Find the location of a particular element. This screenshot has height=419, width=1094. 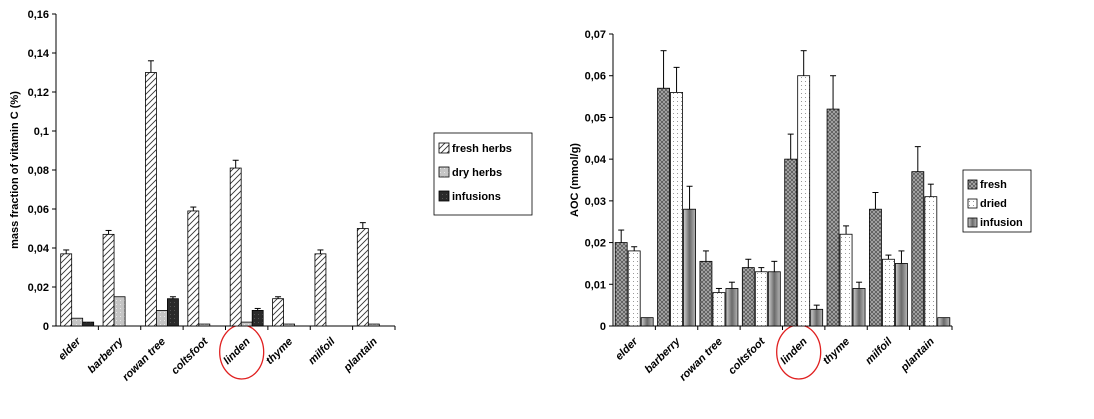

bar-fresh-linden is located at coordinates (791, 242).